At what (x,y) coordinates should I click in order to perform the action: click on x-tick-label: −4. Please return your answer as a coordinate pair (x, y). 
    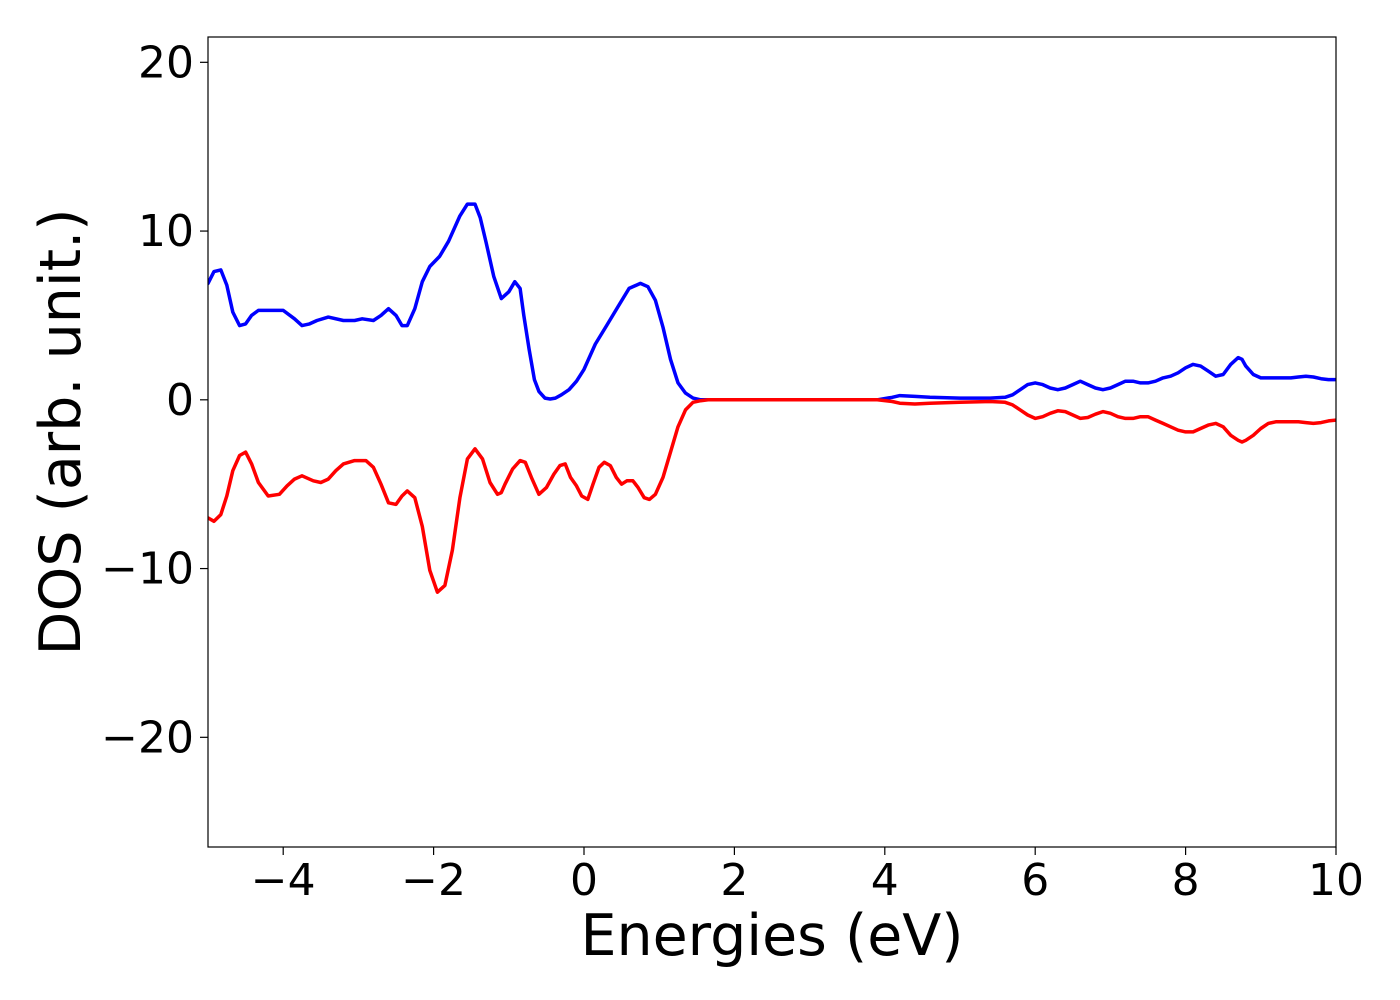
    Looking at the image, I should click on (283, 880).